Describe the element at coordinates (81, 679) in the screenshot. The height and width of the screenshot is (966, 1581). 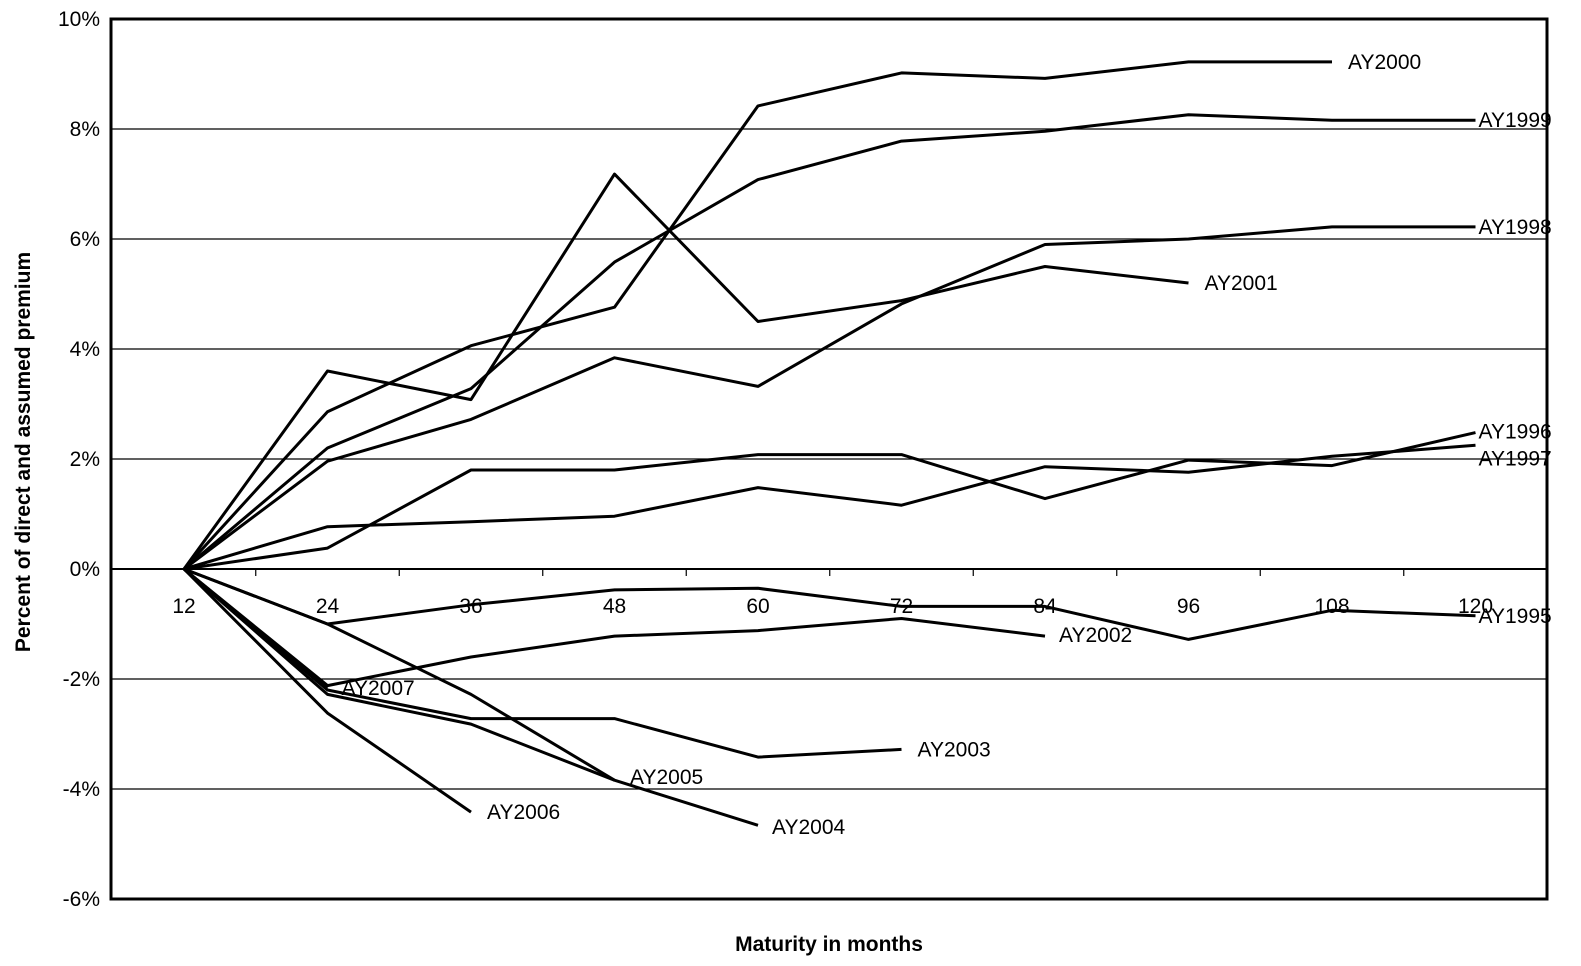
I see `y-tick-label: -2%` at that location.